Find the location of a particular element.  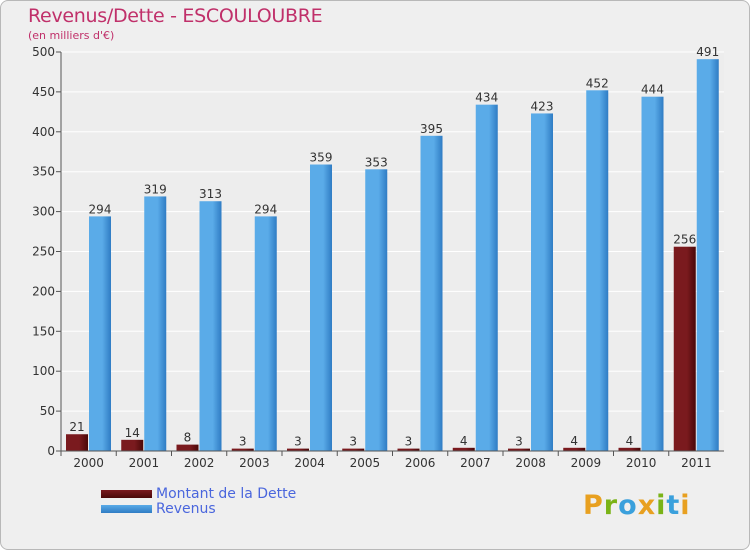

legend-label-dette: Montant de la Dette is located at coordinates (226, 494).